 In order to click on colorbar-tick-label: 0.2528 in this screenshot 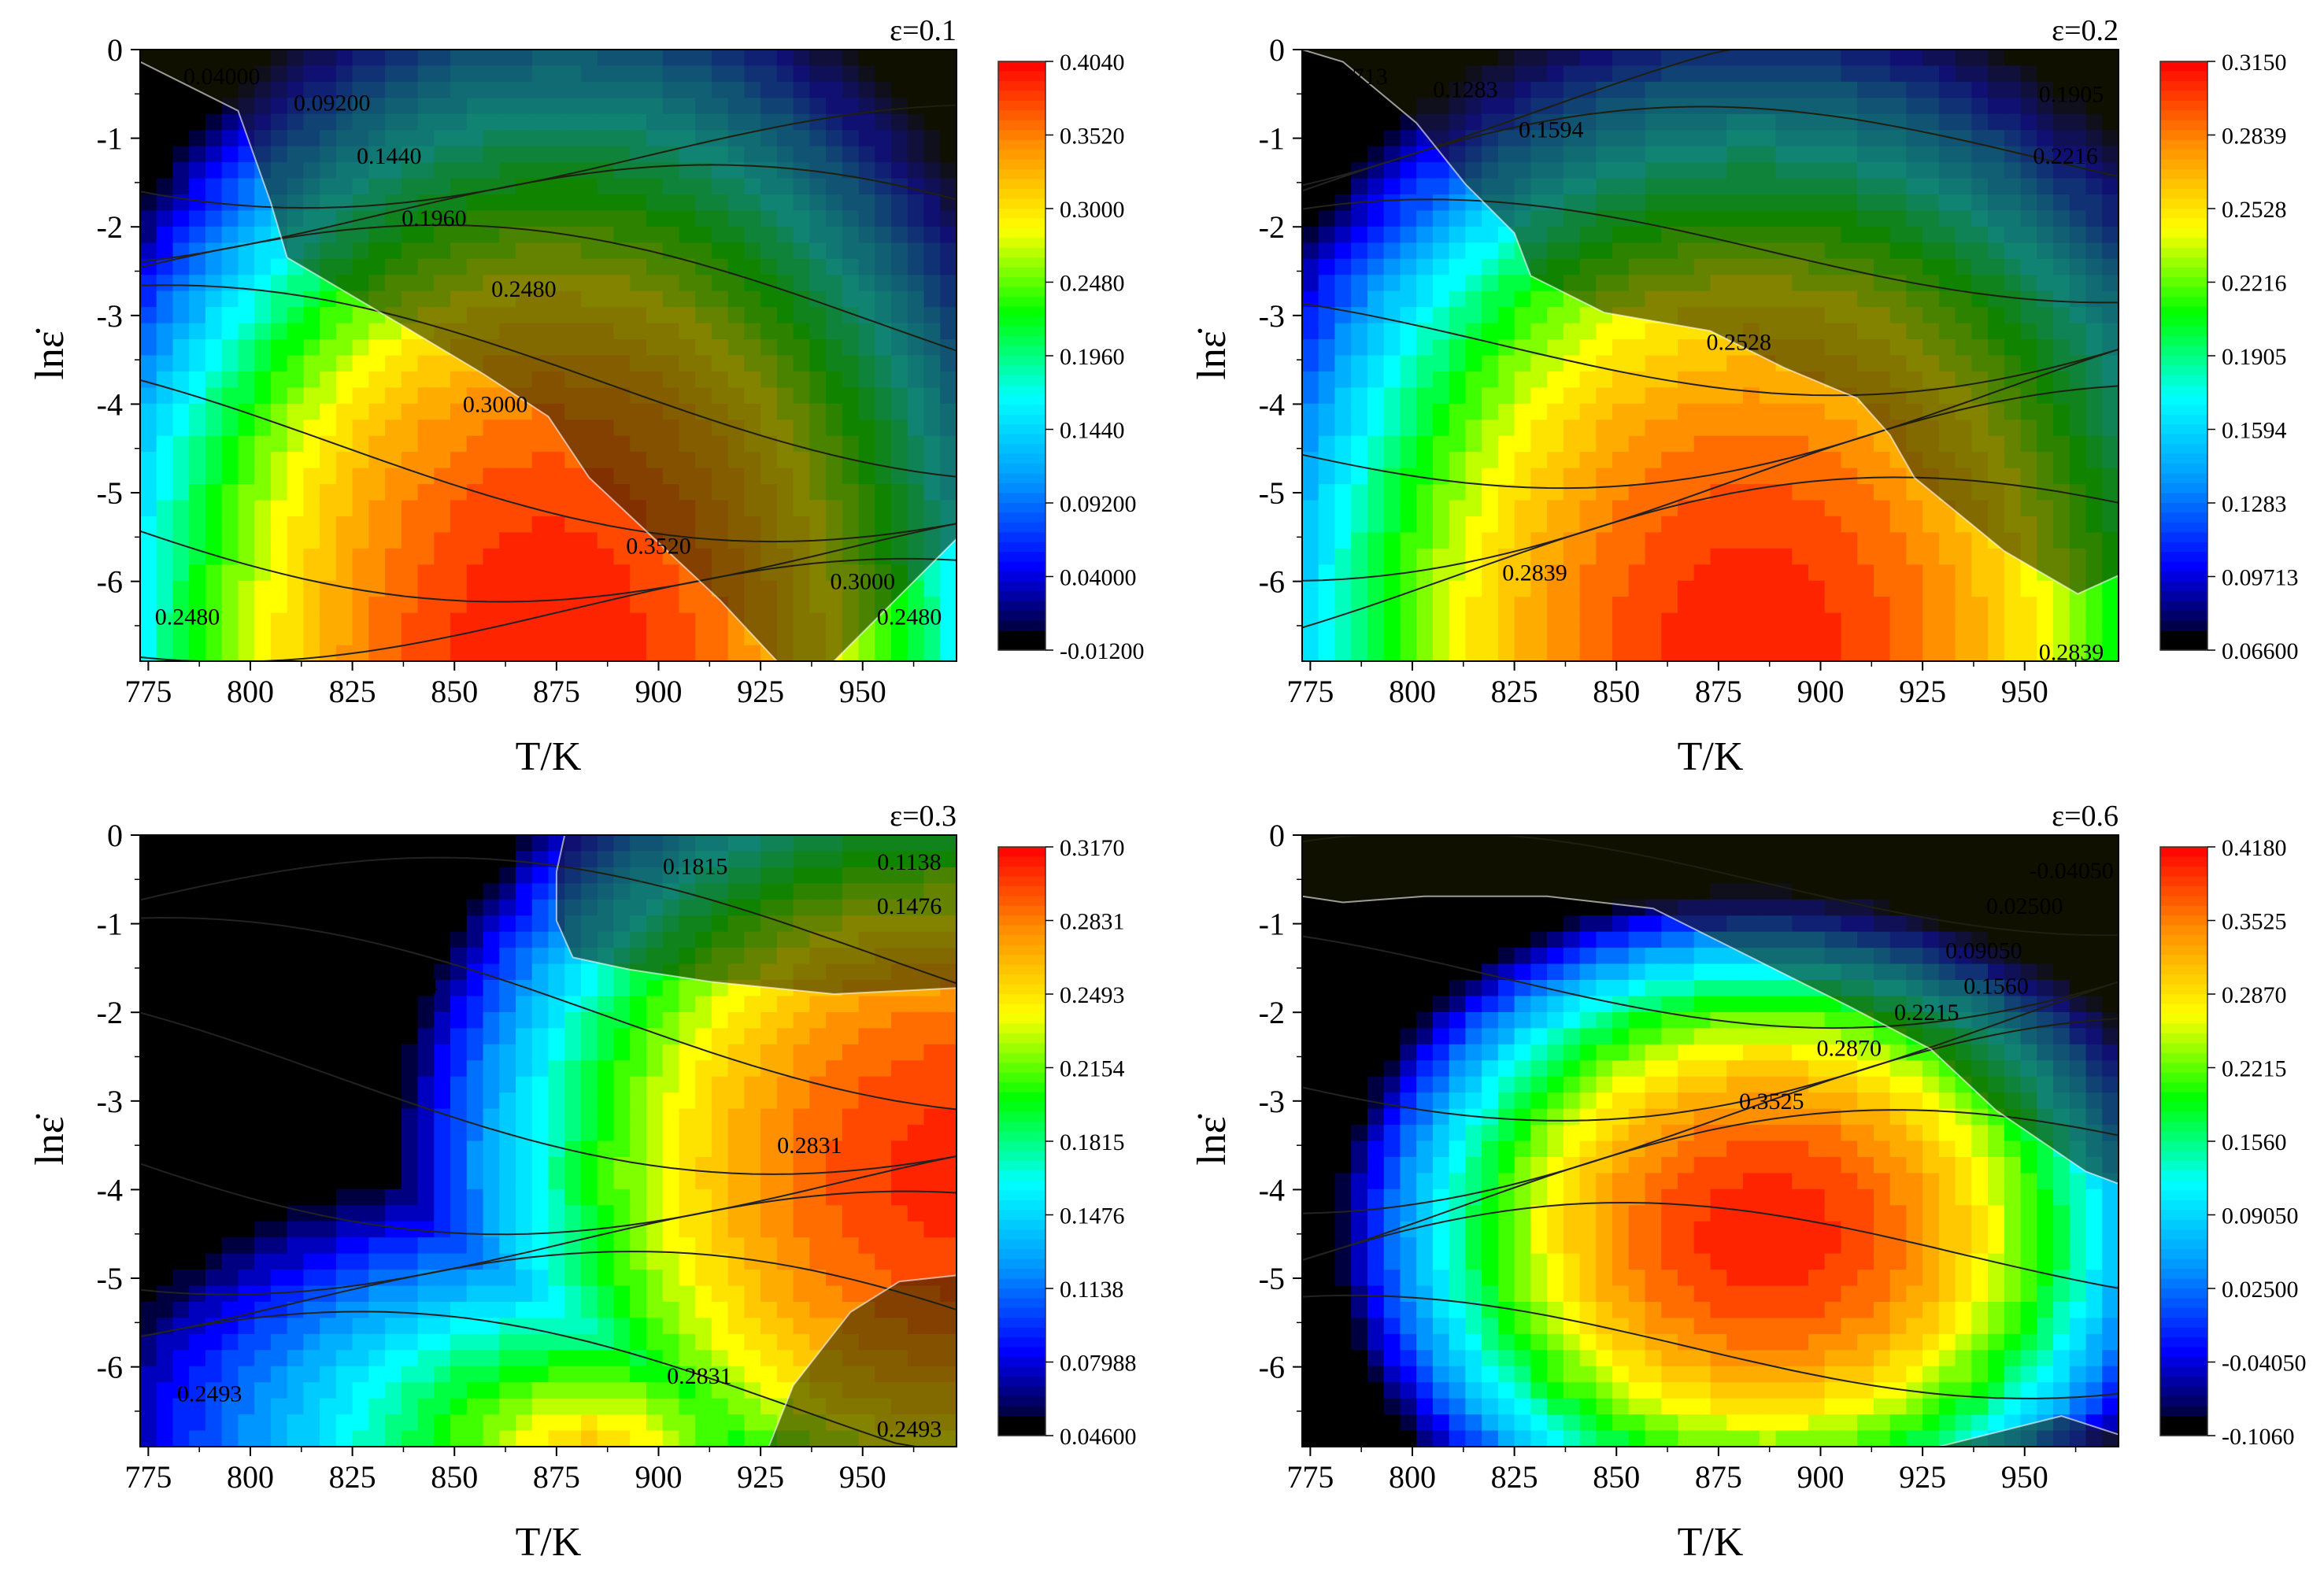, I will do `click(2254, 210)`.